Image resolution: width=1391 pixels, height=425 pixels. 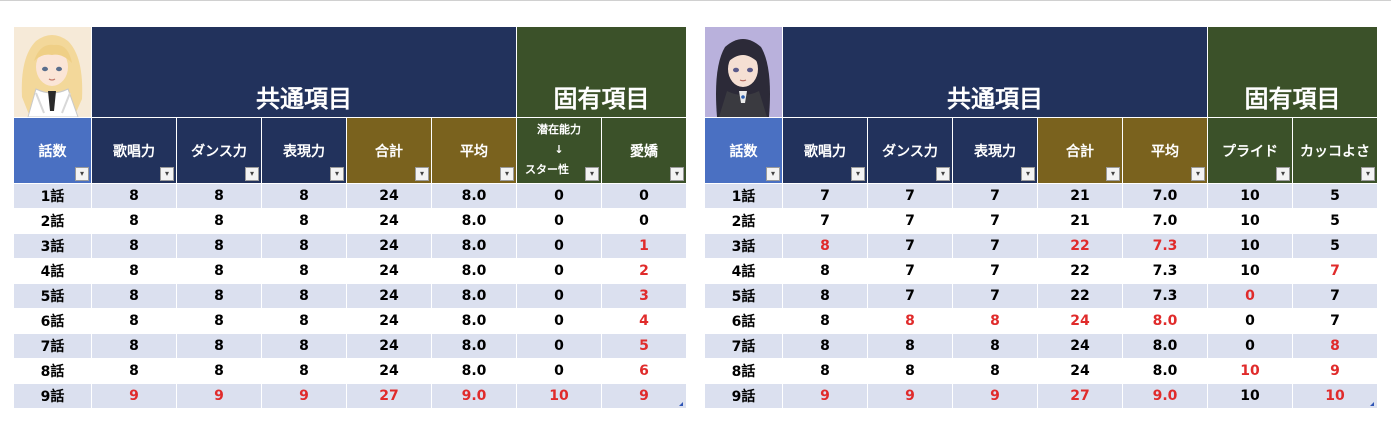 What do you see at coordinates (52, 246) in the screenshot?
I see `episode-cell: 3話` at bounding box center [52, 246].